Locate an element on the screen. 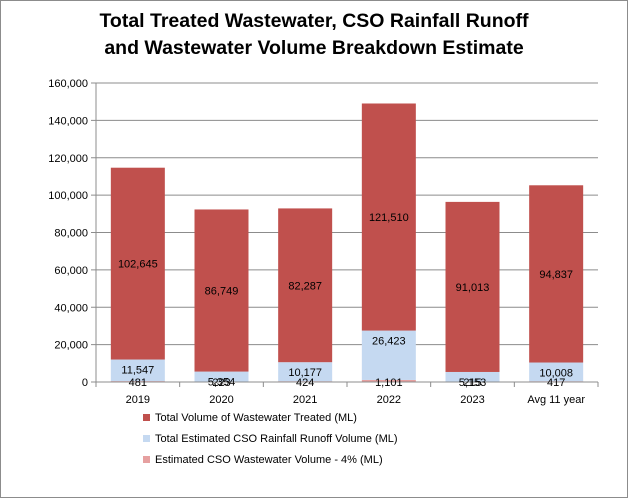 Image resolution: width=628 pixels, height=498 pixels. data-label: 424 is located at coordinates (305, 383).